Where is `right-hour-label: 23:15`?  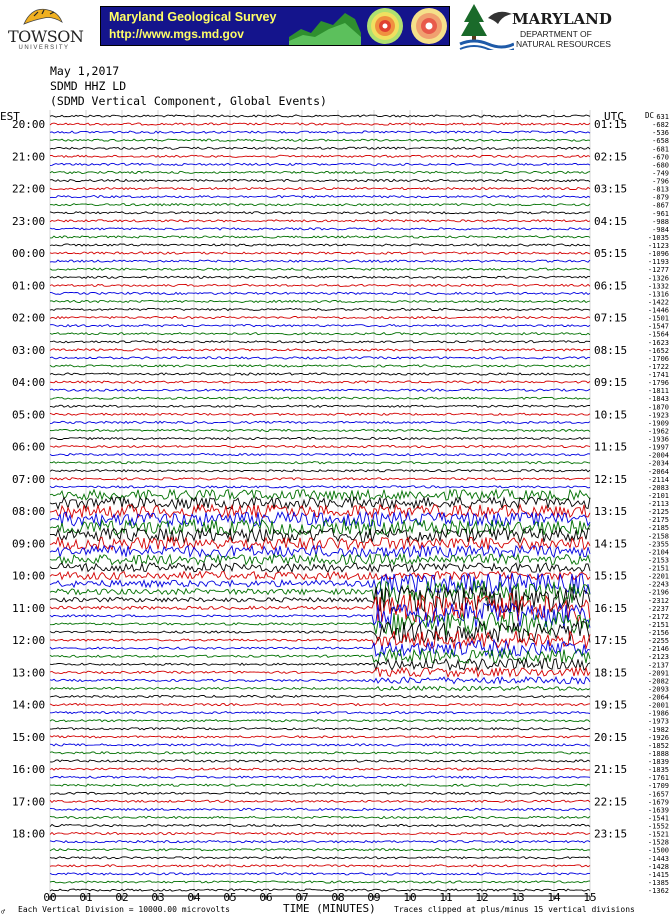 right-hour-label: 23:15 is located at coordinates (610, 834).